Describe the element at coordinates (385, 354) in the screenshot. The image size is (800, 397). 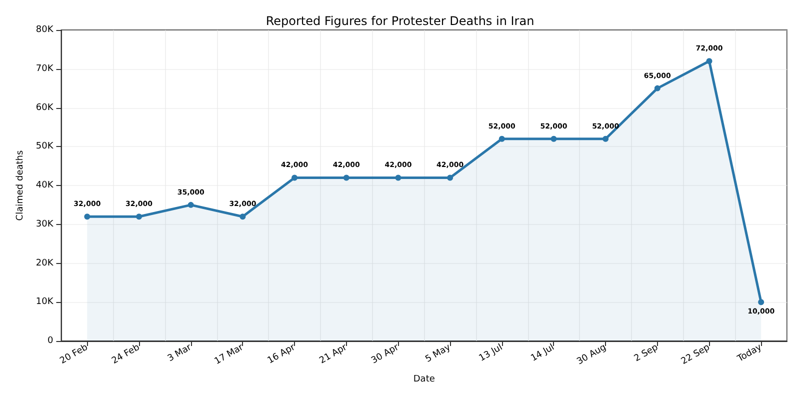
I see `x-tick-label: 30 Apr` at that location.